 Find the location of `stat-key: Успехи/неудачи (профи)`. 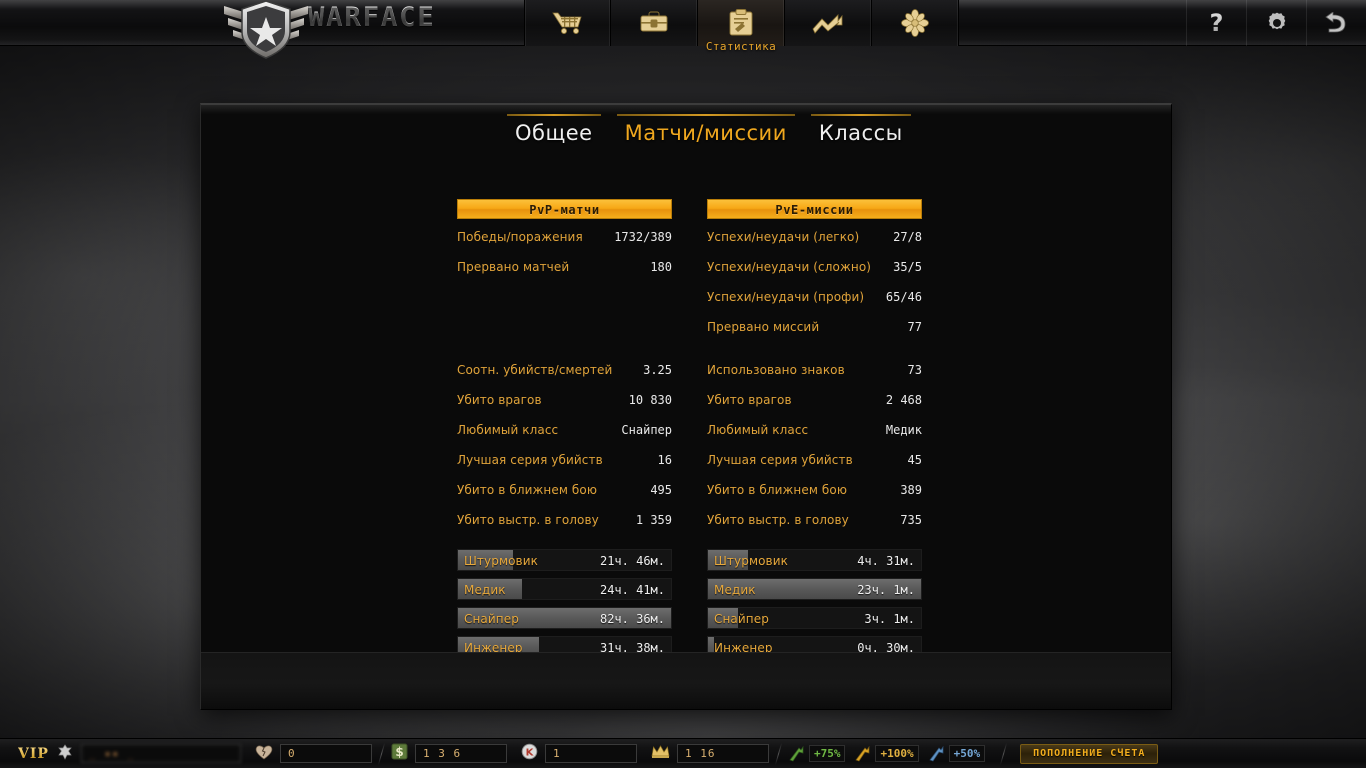

stat-key: Успехи/неудачи (профи) is located at coordinates (786, 297).